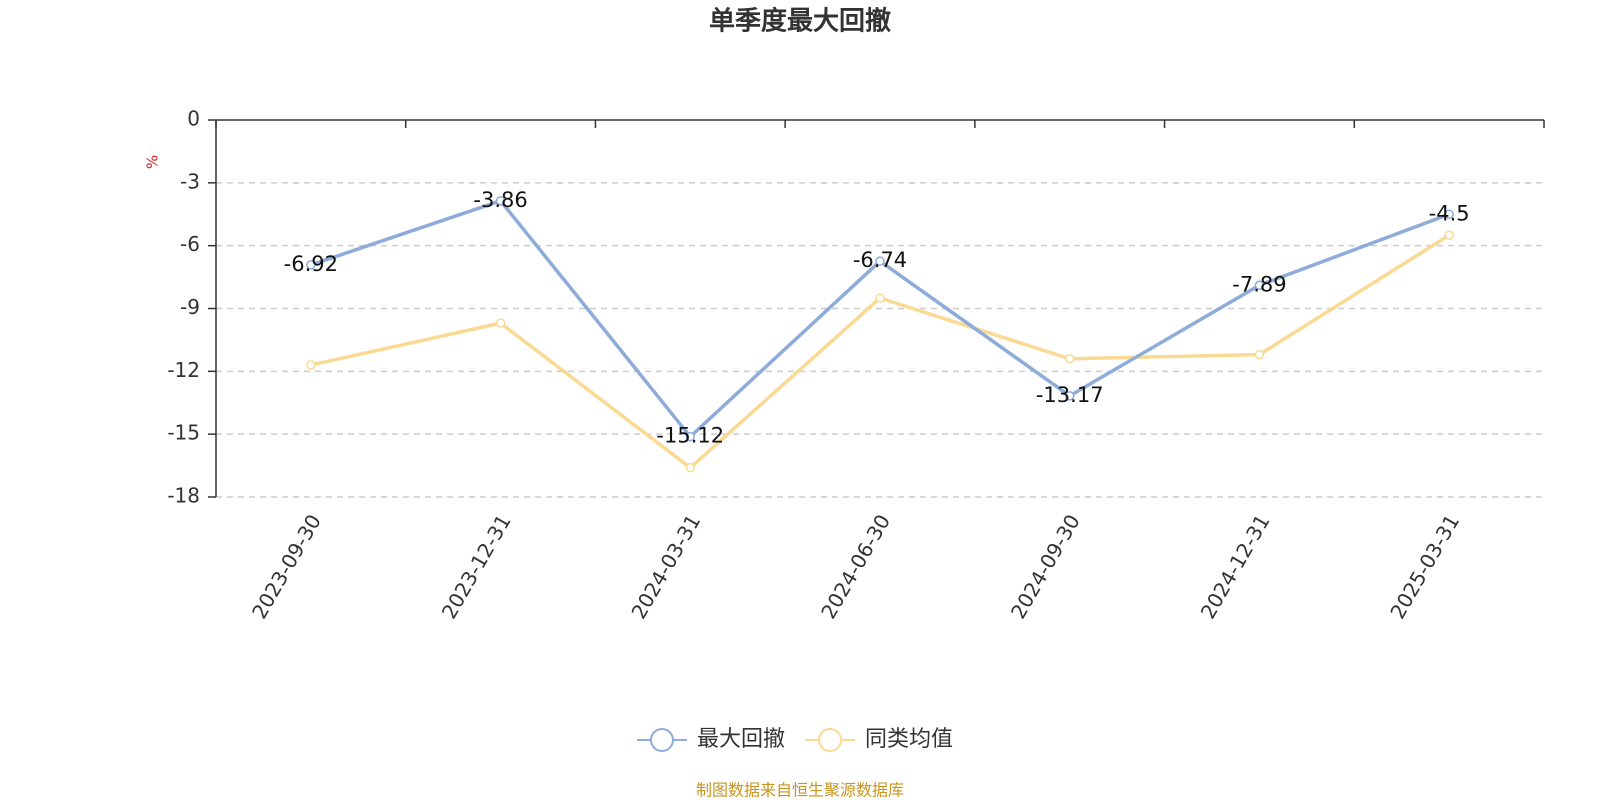  I want to click on data-label: -7.89, so click(1259, 284).